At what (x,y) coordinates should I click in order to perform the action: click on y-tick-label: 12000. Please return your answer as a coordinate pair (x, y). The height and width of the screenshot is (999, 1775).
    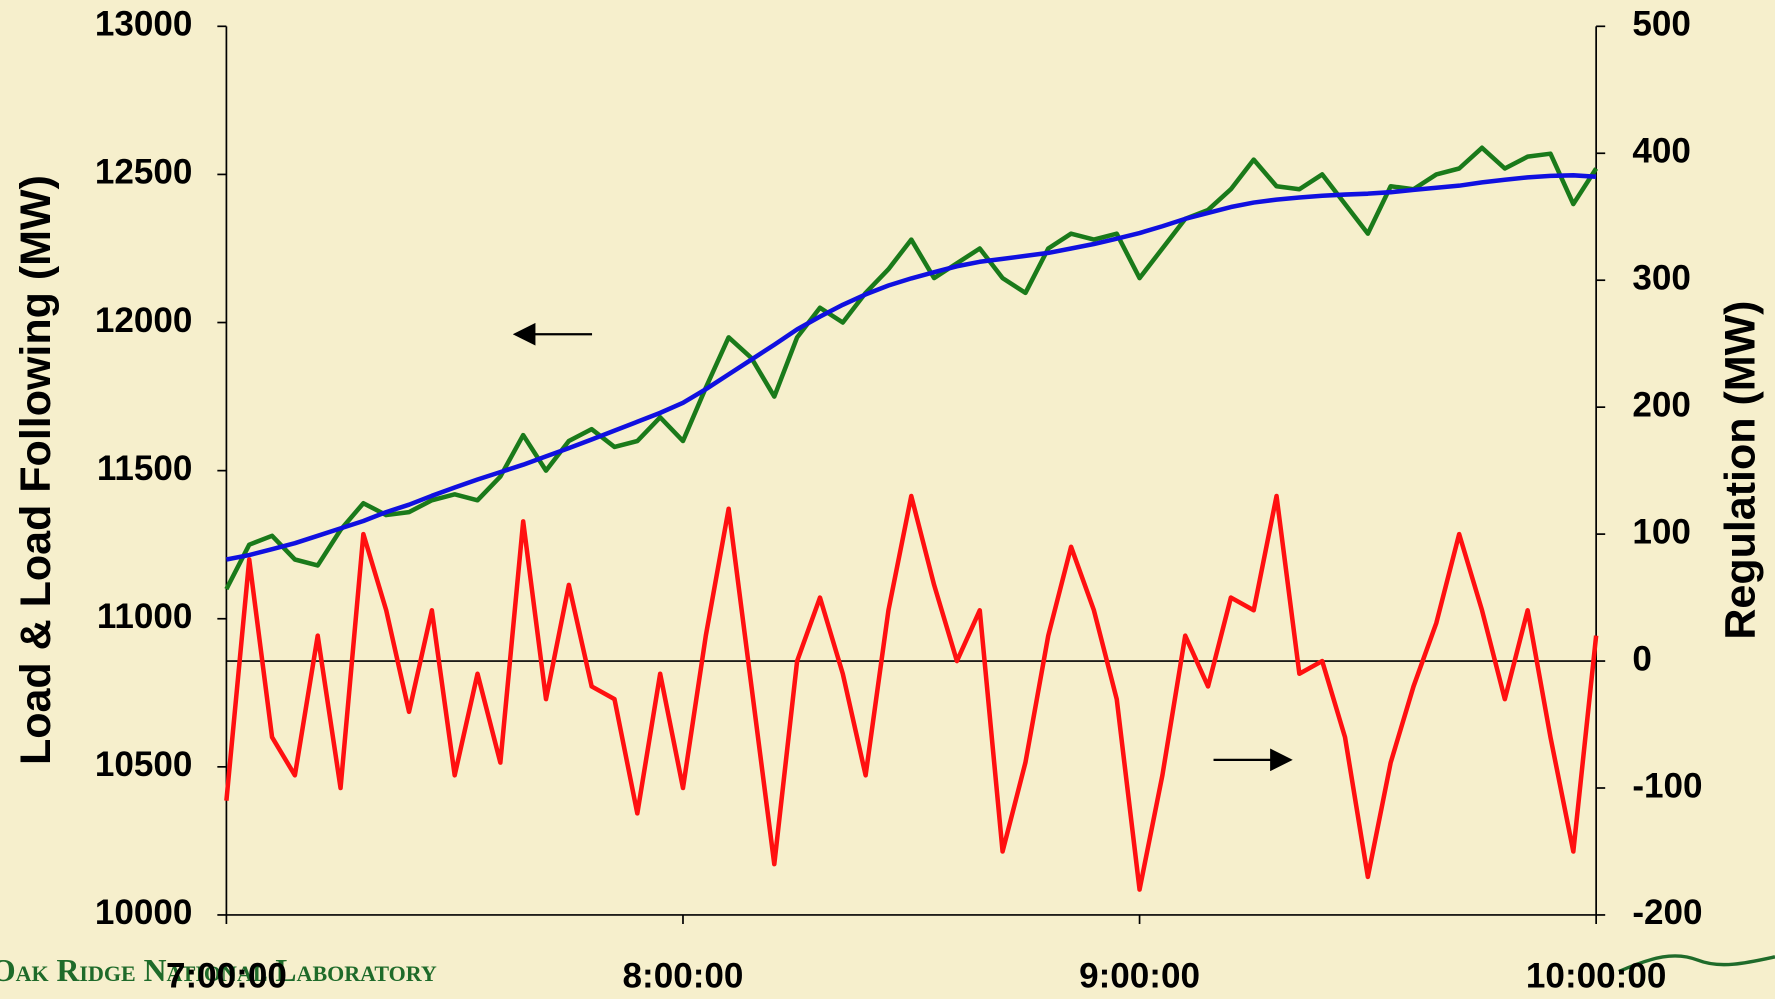
    Looking at the image, I should click on (144, 320).